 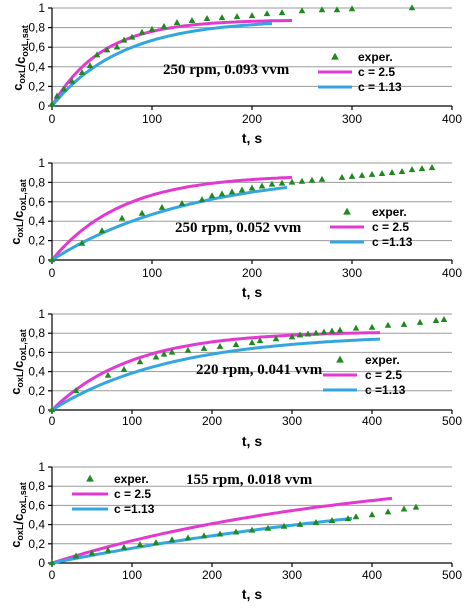 I want to click on x-tick-label: 500, so click(x=452, y=575).